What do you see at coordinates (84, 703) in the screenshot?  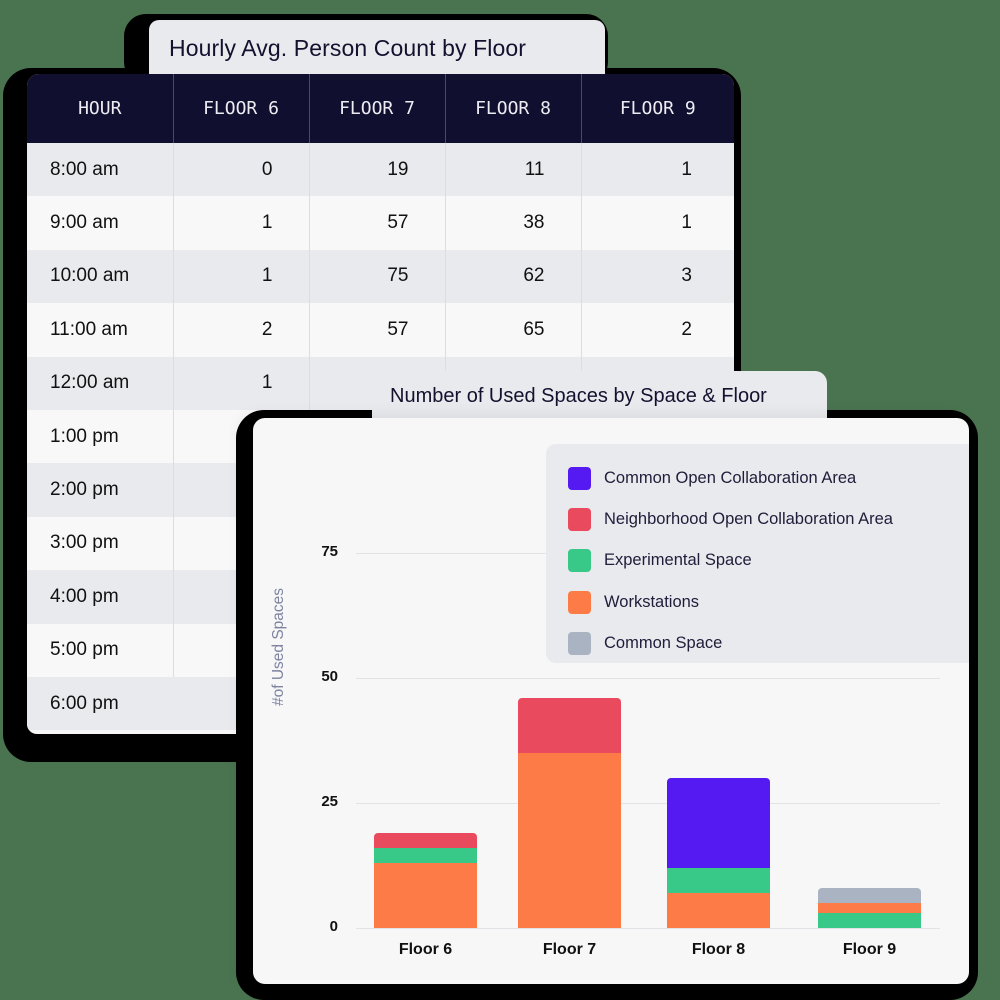 I see `hour-cell: 6:00 pm` at bounding box center [84, 703].